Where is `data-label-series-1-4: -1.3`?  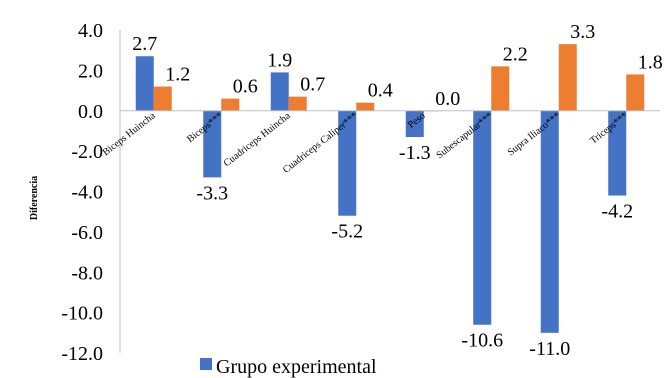 data-label-series-1-4: -1.3 is located at coordinates (415, 153).